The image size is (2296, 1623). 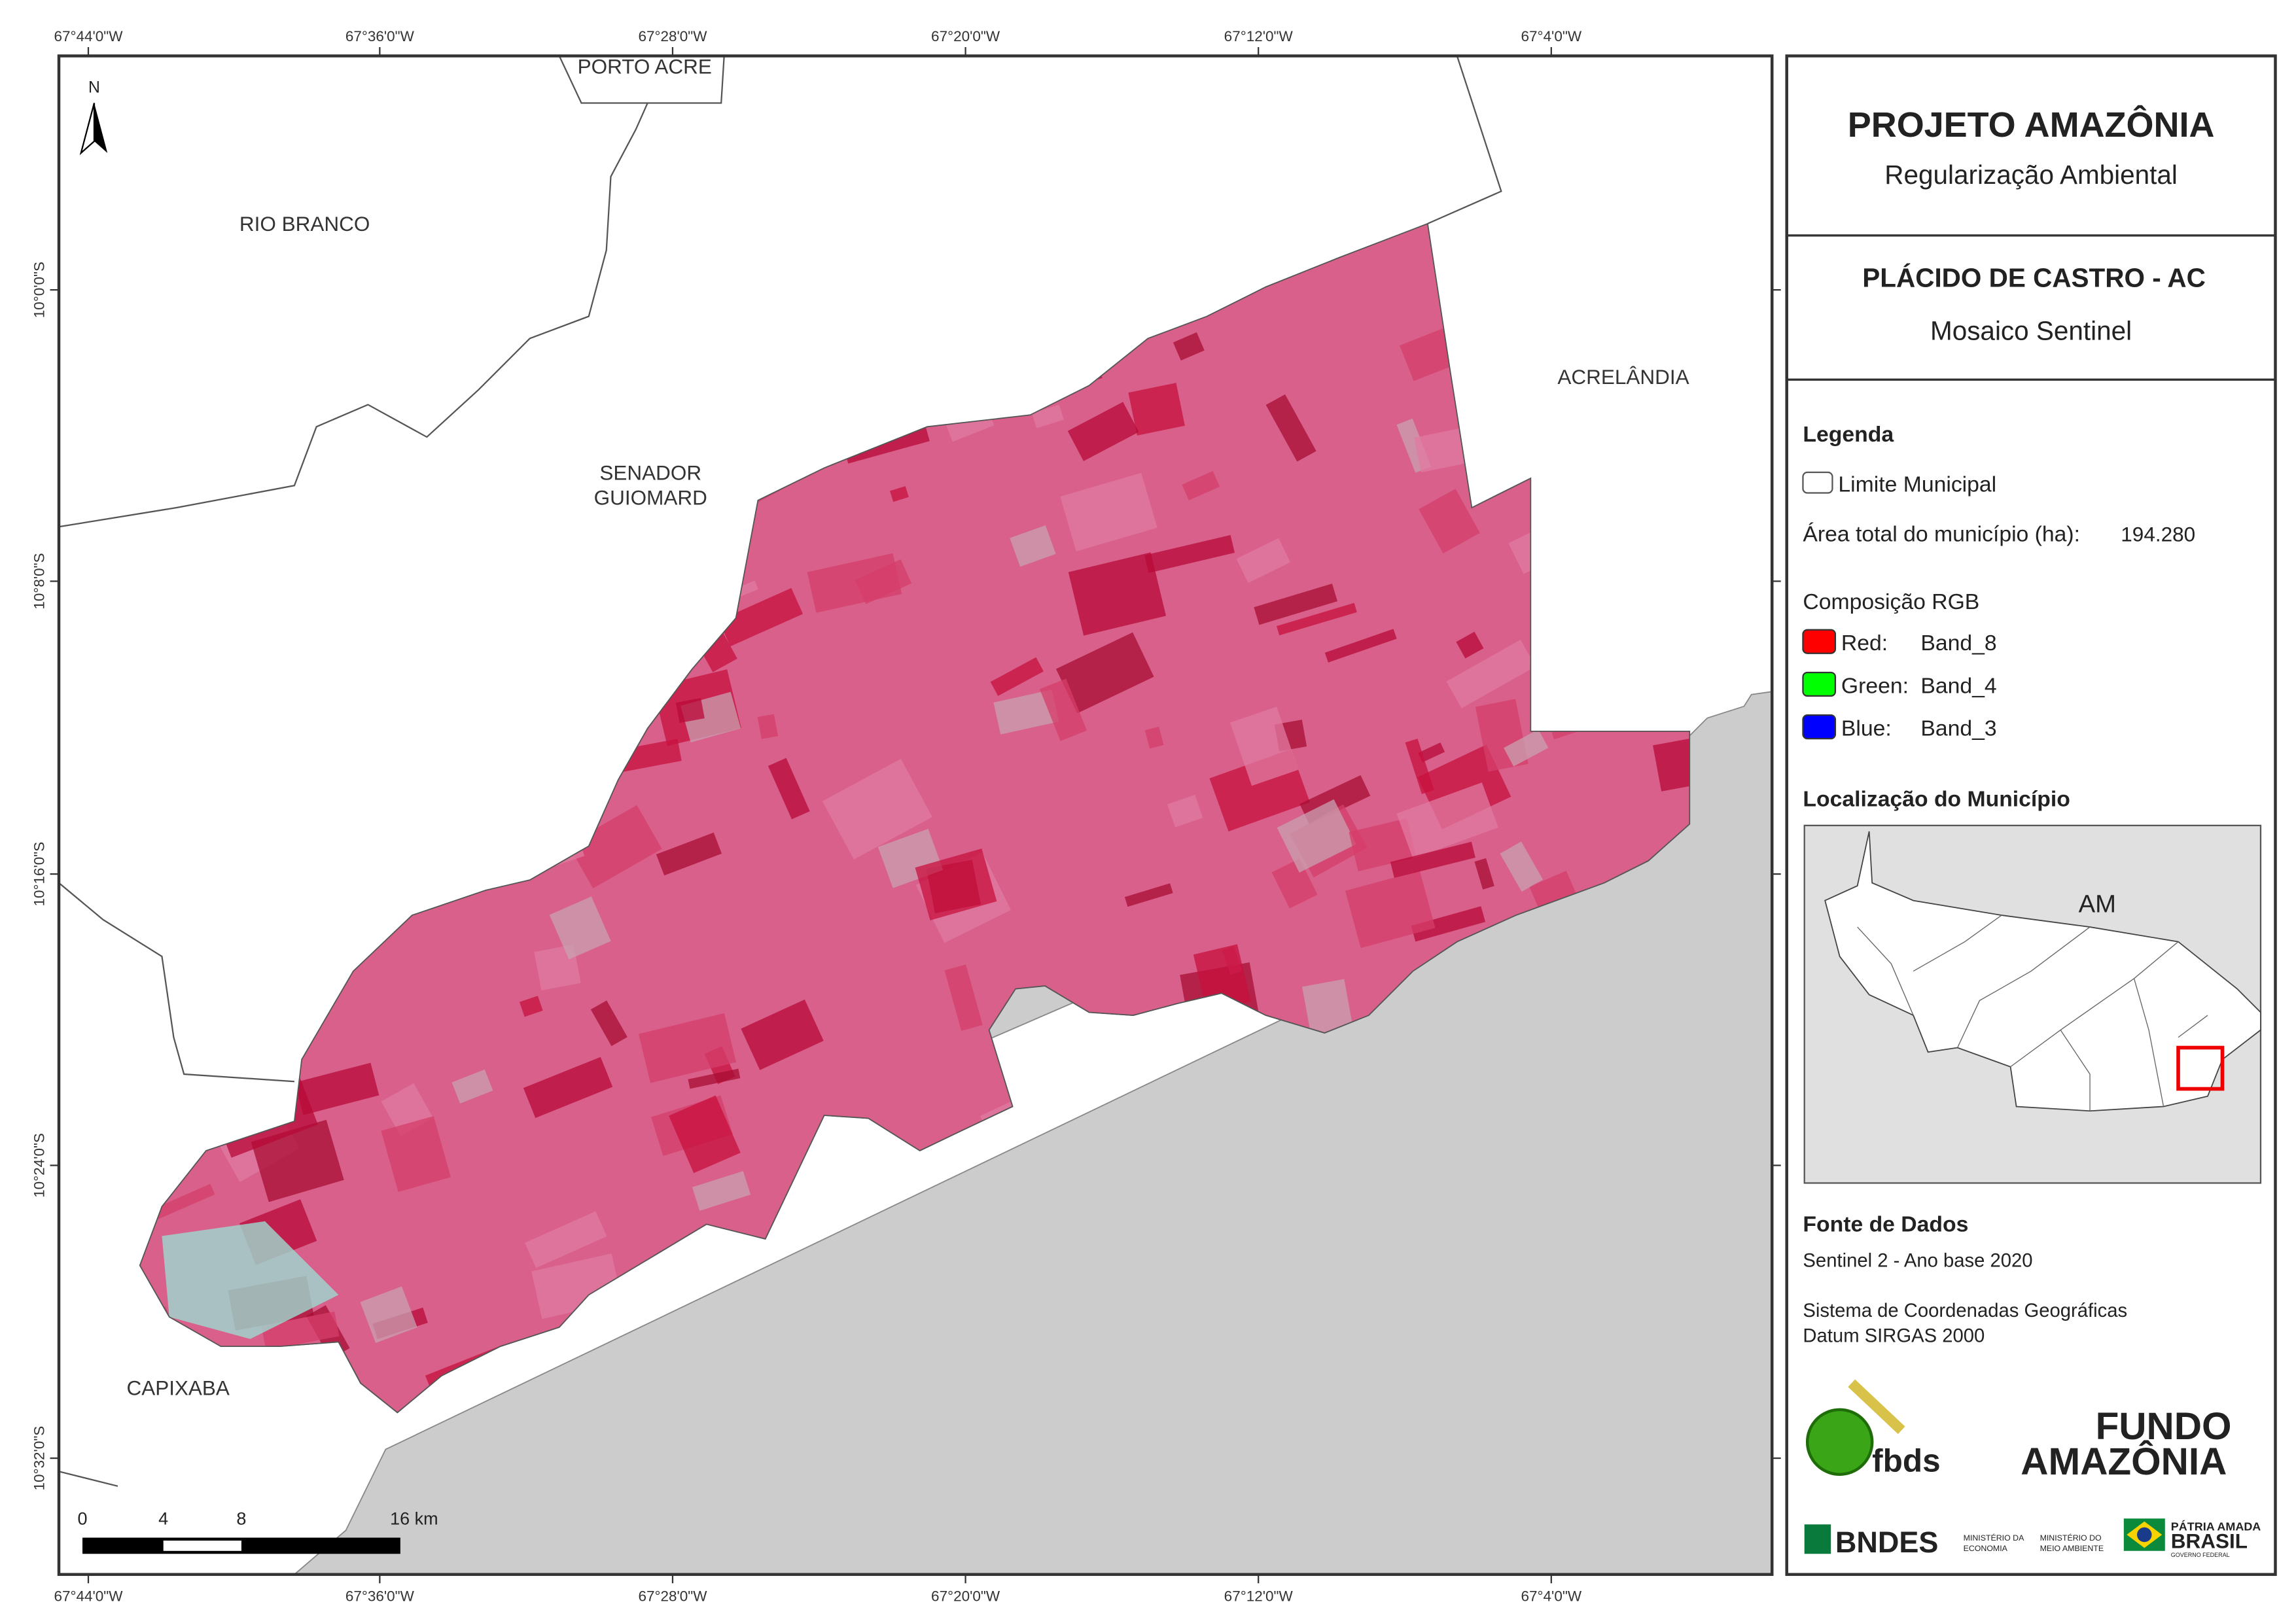 What do you see at coordinates (2164, 1427) in the screenshot?
I see `logo-text: FUNDO` at bounding box center [2164, 1427].